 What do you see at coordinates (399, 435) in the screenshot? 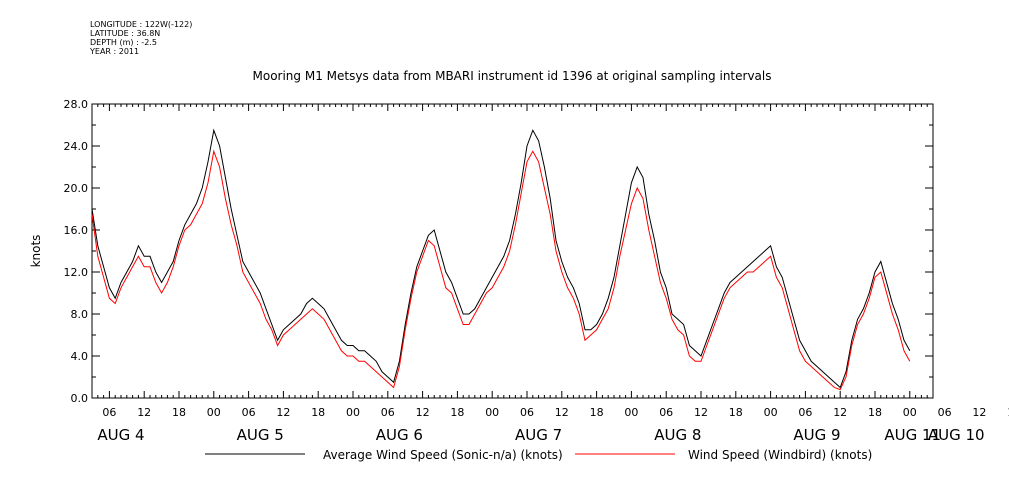
I see `date-label: AUG 6` at bounding box center [399, 435].